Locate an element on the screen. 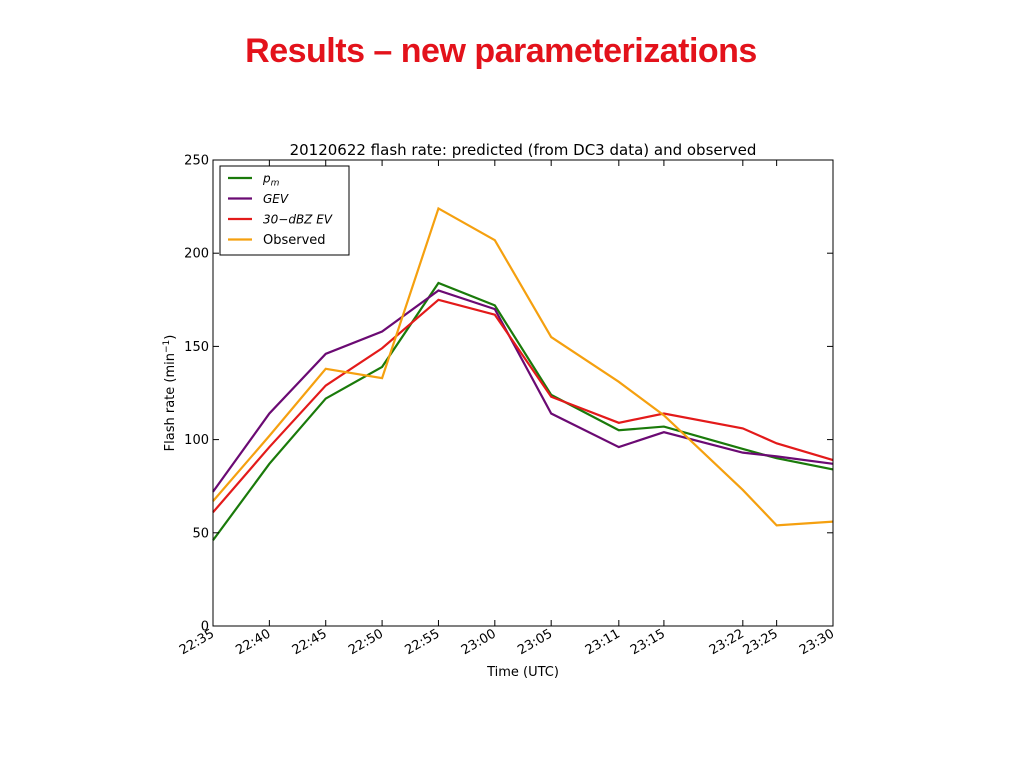  y-axis-label: Flash rate (min−1) is located at coordinates (170, 393).